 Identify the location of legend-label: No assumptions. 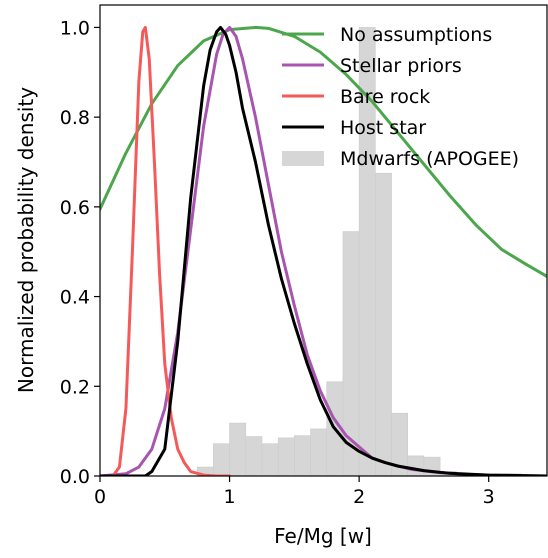
(416, 35).